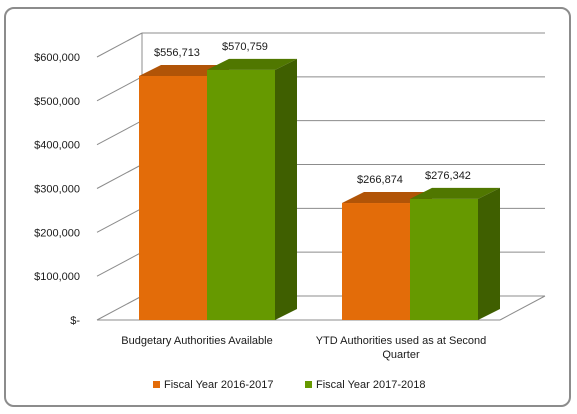 The height and width of the screenshot is (414, 577). What do you see at coordinates (401, 355) in the screenshot?
I see `x-tick-label: Quarter` at bounding box center [401, 355].